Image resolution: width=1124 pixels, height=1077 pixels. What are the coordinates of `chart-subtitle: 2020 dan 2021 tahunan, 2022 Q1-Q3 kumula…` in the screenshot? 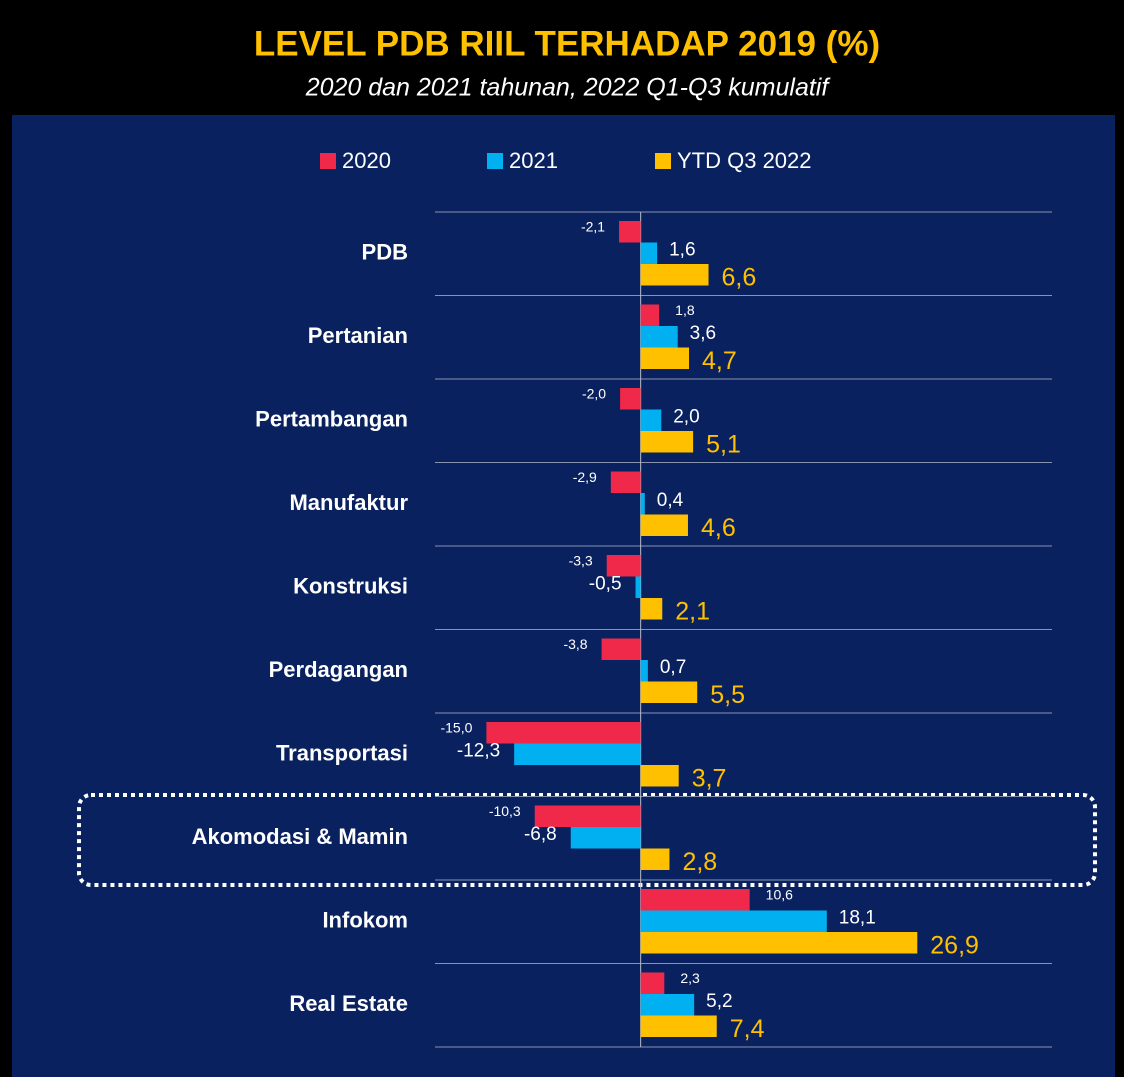 It's located at (568, 88).